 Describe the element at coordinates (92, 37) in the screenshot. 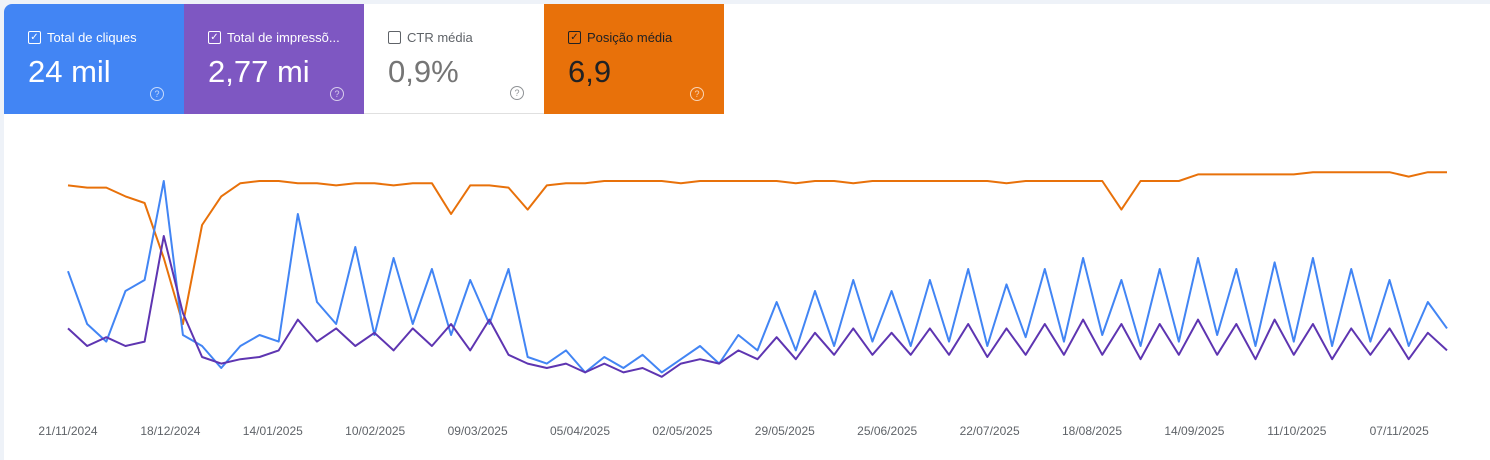

I see `metric-label: Total de cliques` at that location.